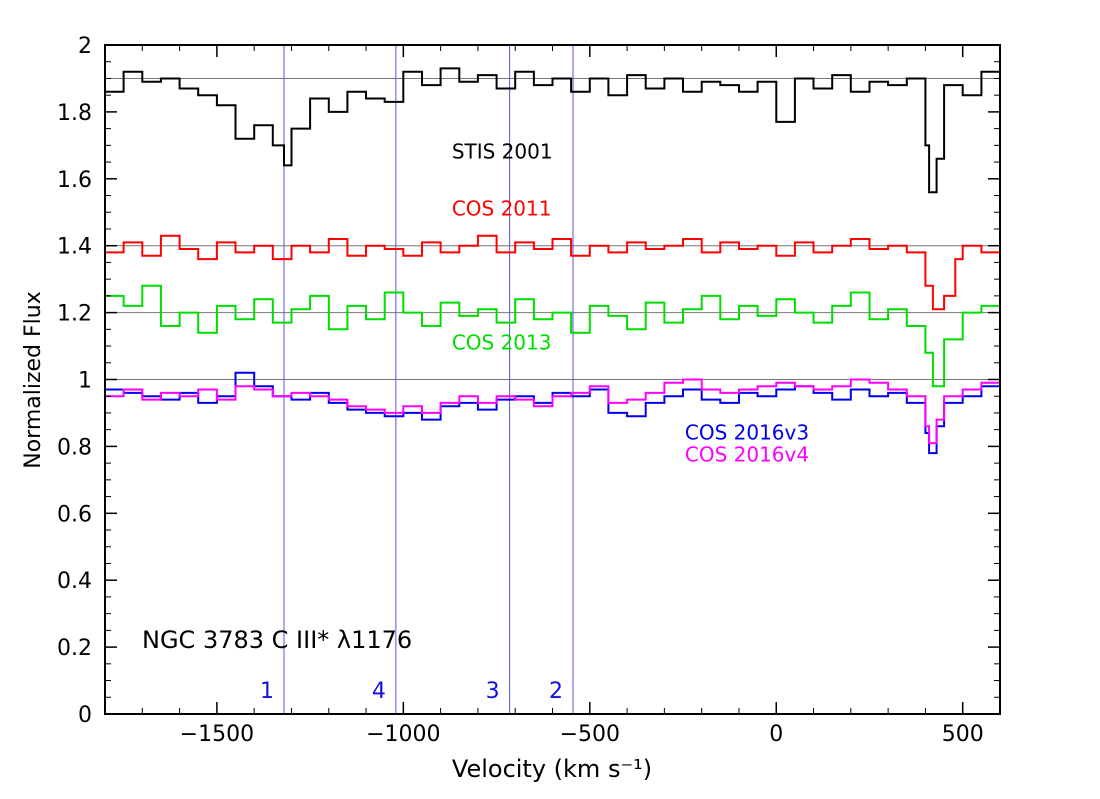  I want to click on y-tick-label: 0.2, so click(74, 648).